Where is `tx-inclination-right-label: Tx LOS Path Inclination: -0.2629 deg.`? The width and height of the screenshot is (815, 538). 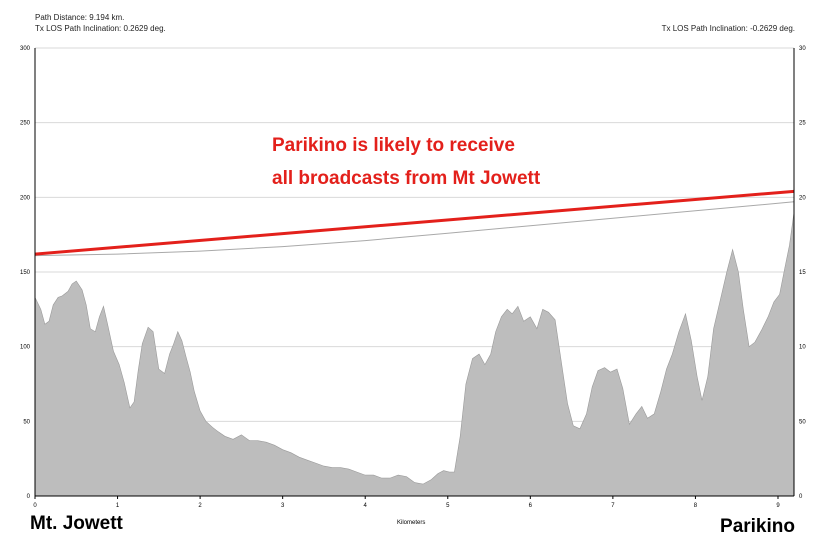 tx-inclination-right-label: Tx LOS Path Inclination: -0.2629 deg. is located at coordinates (728, 28).